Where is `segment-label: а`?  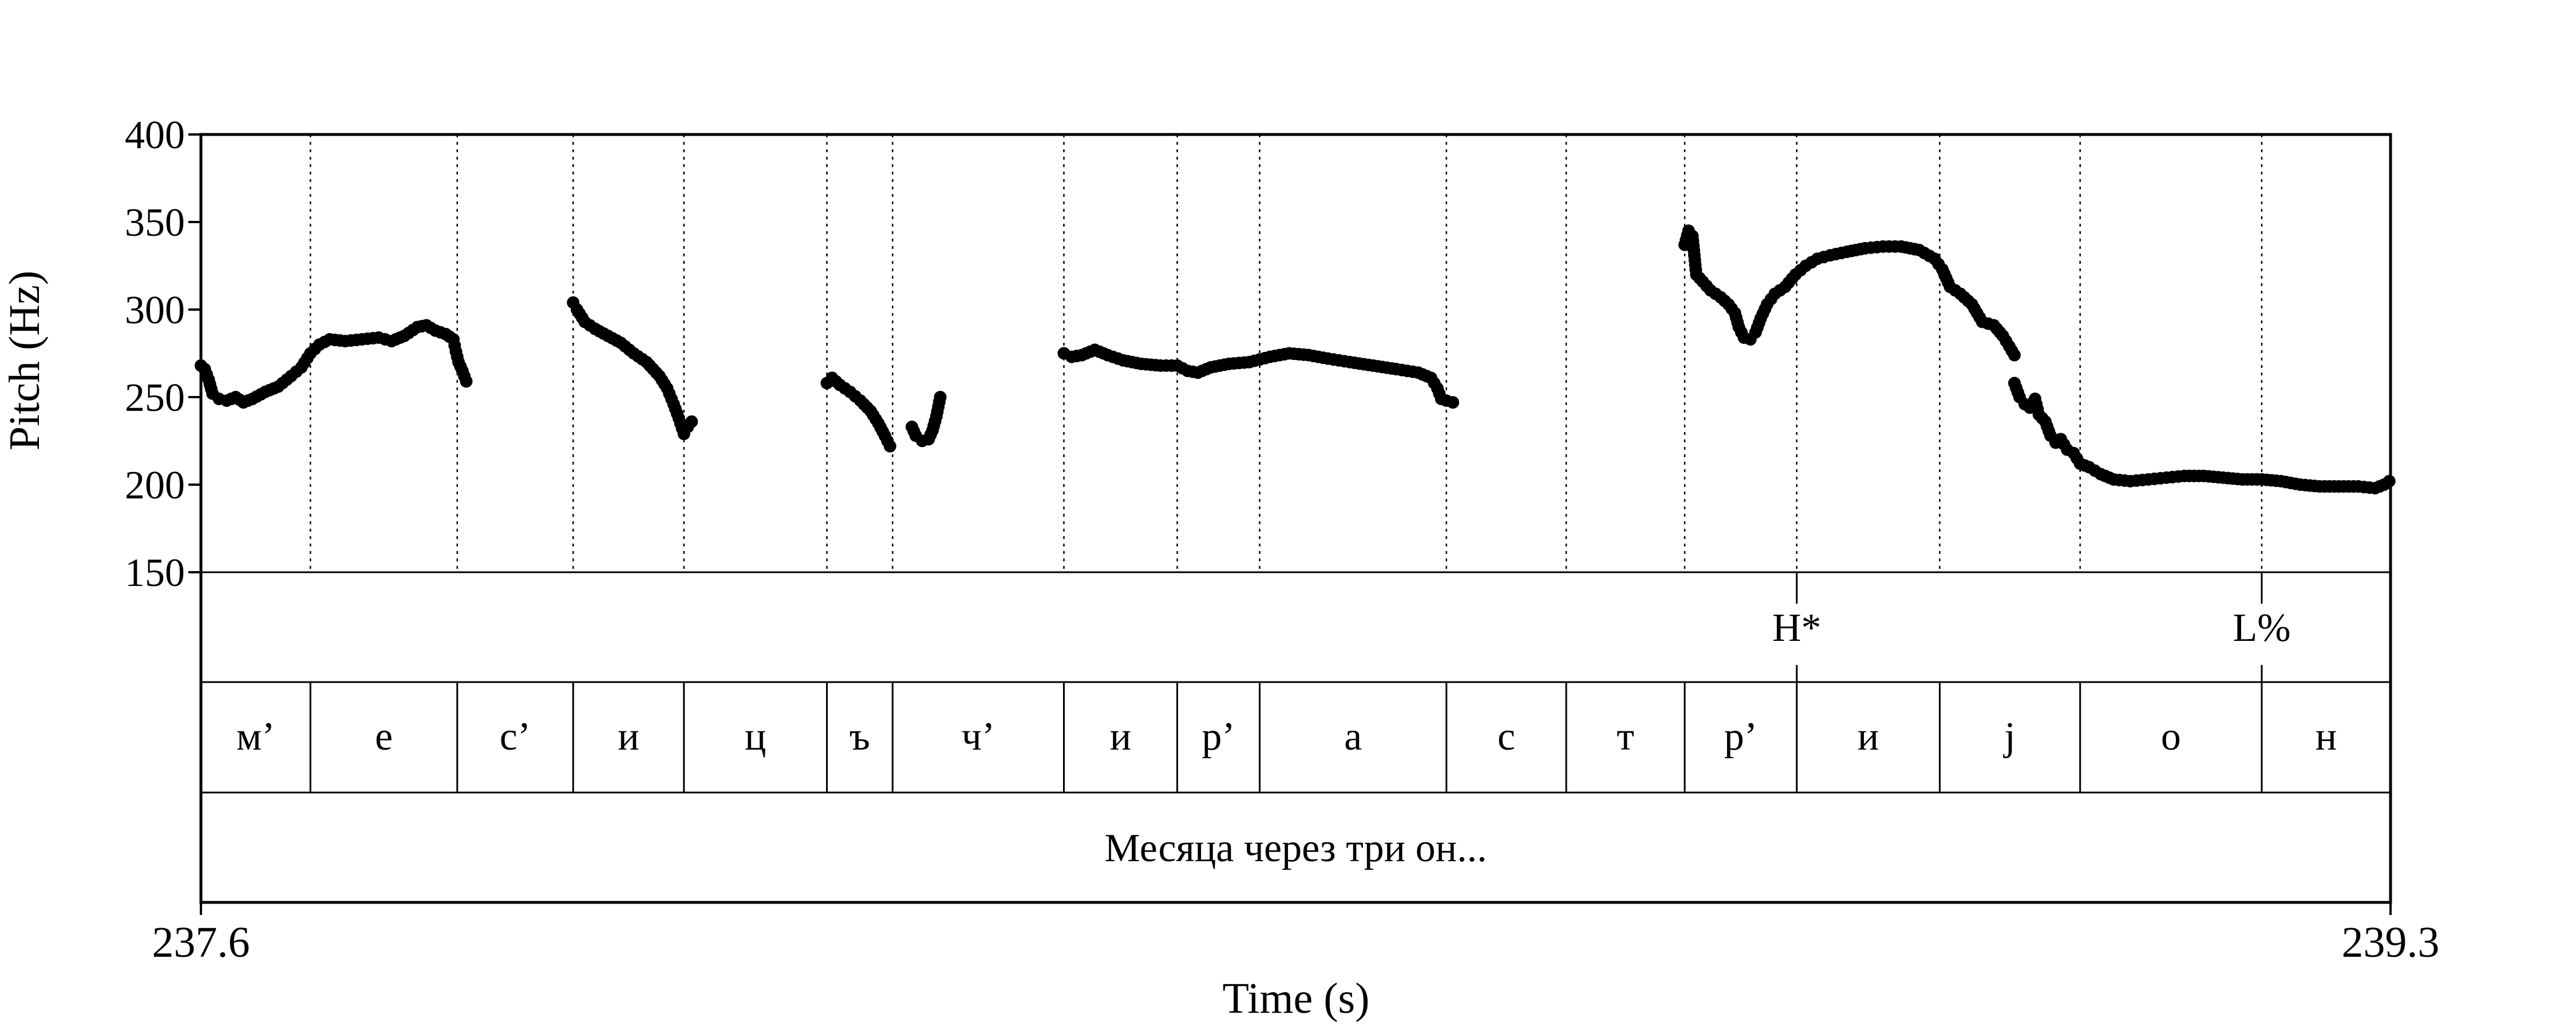
segment-label: а is located at coordinates (1353, 737).